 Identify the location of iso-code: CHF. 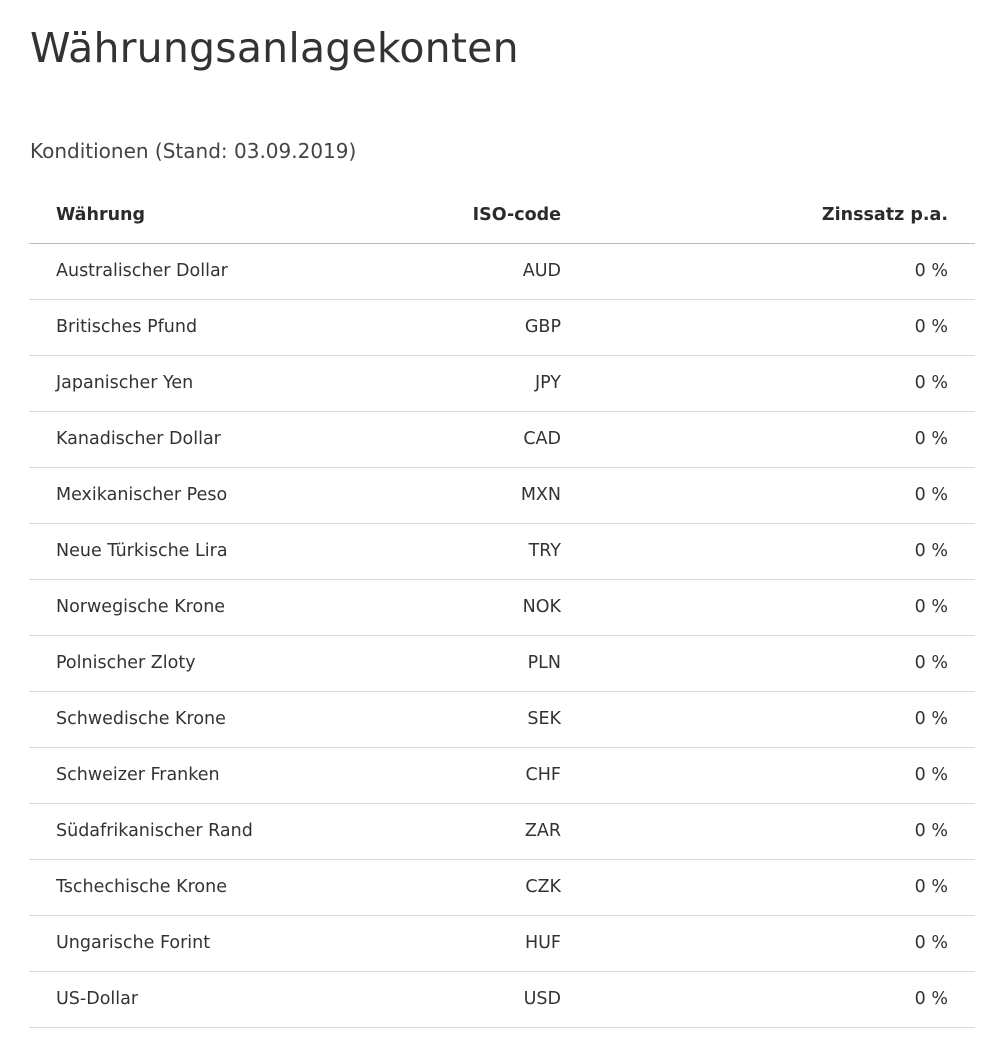
(543, 775).